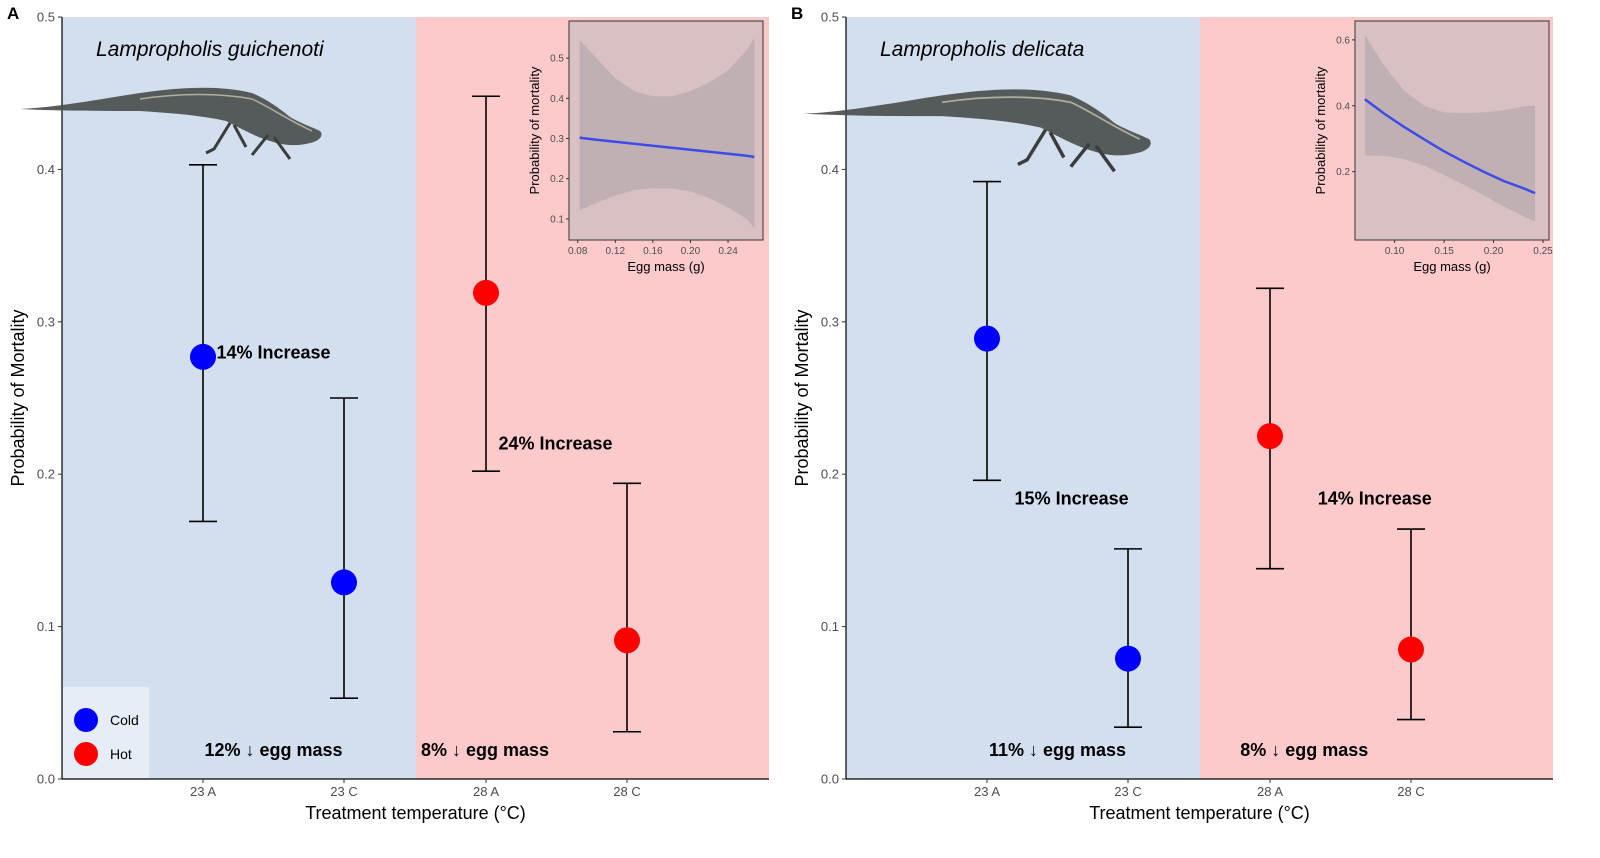 The image size is (1600, 858). I want to click on legend-key-hot, so click(86, 754).